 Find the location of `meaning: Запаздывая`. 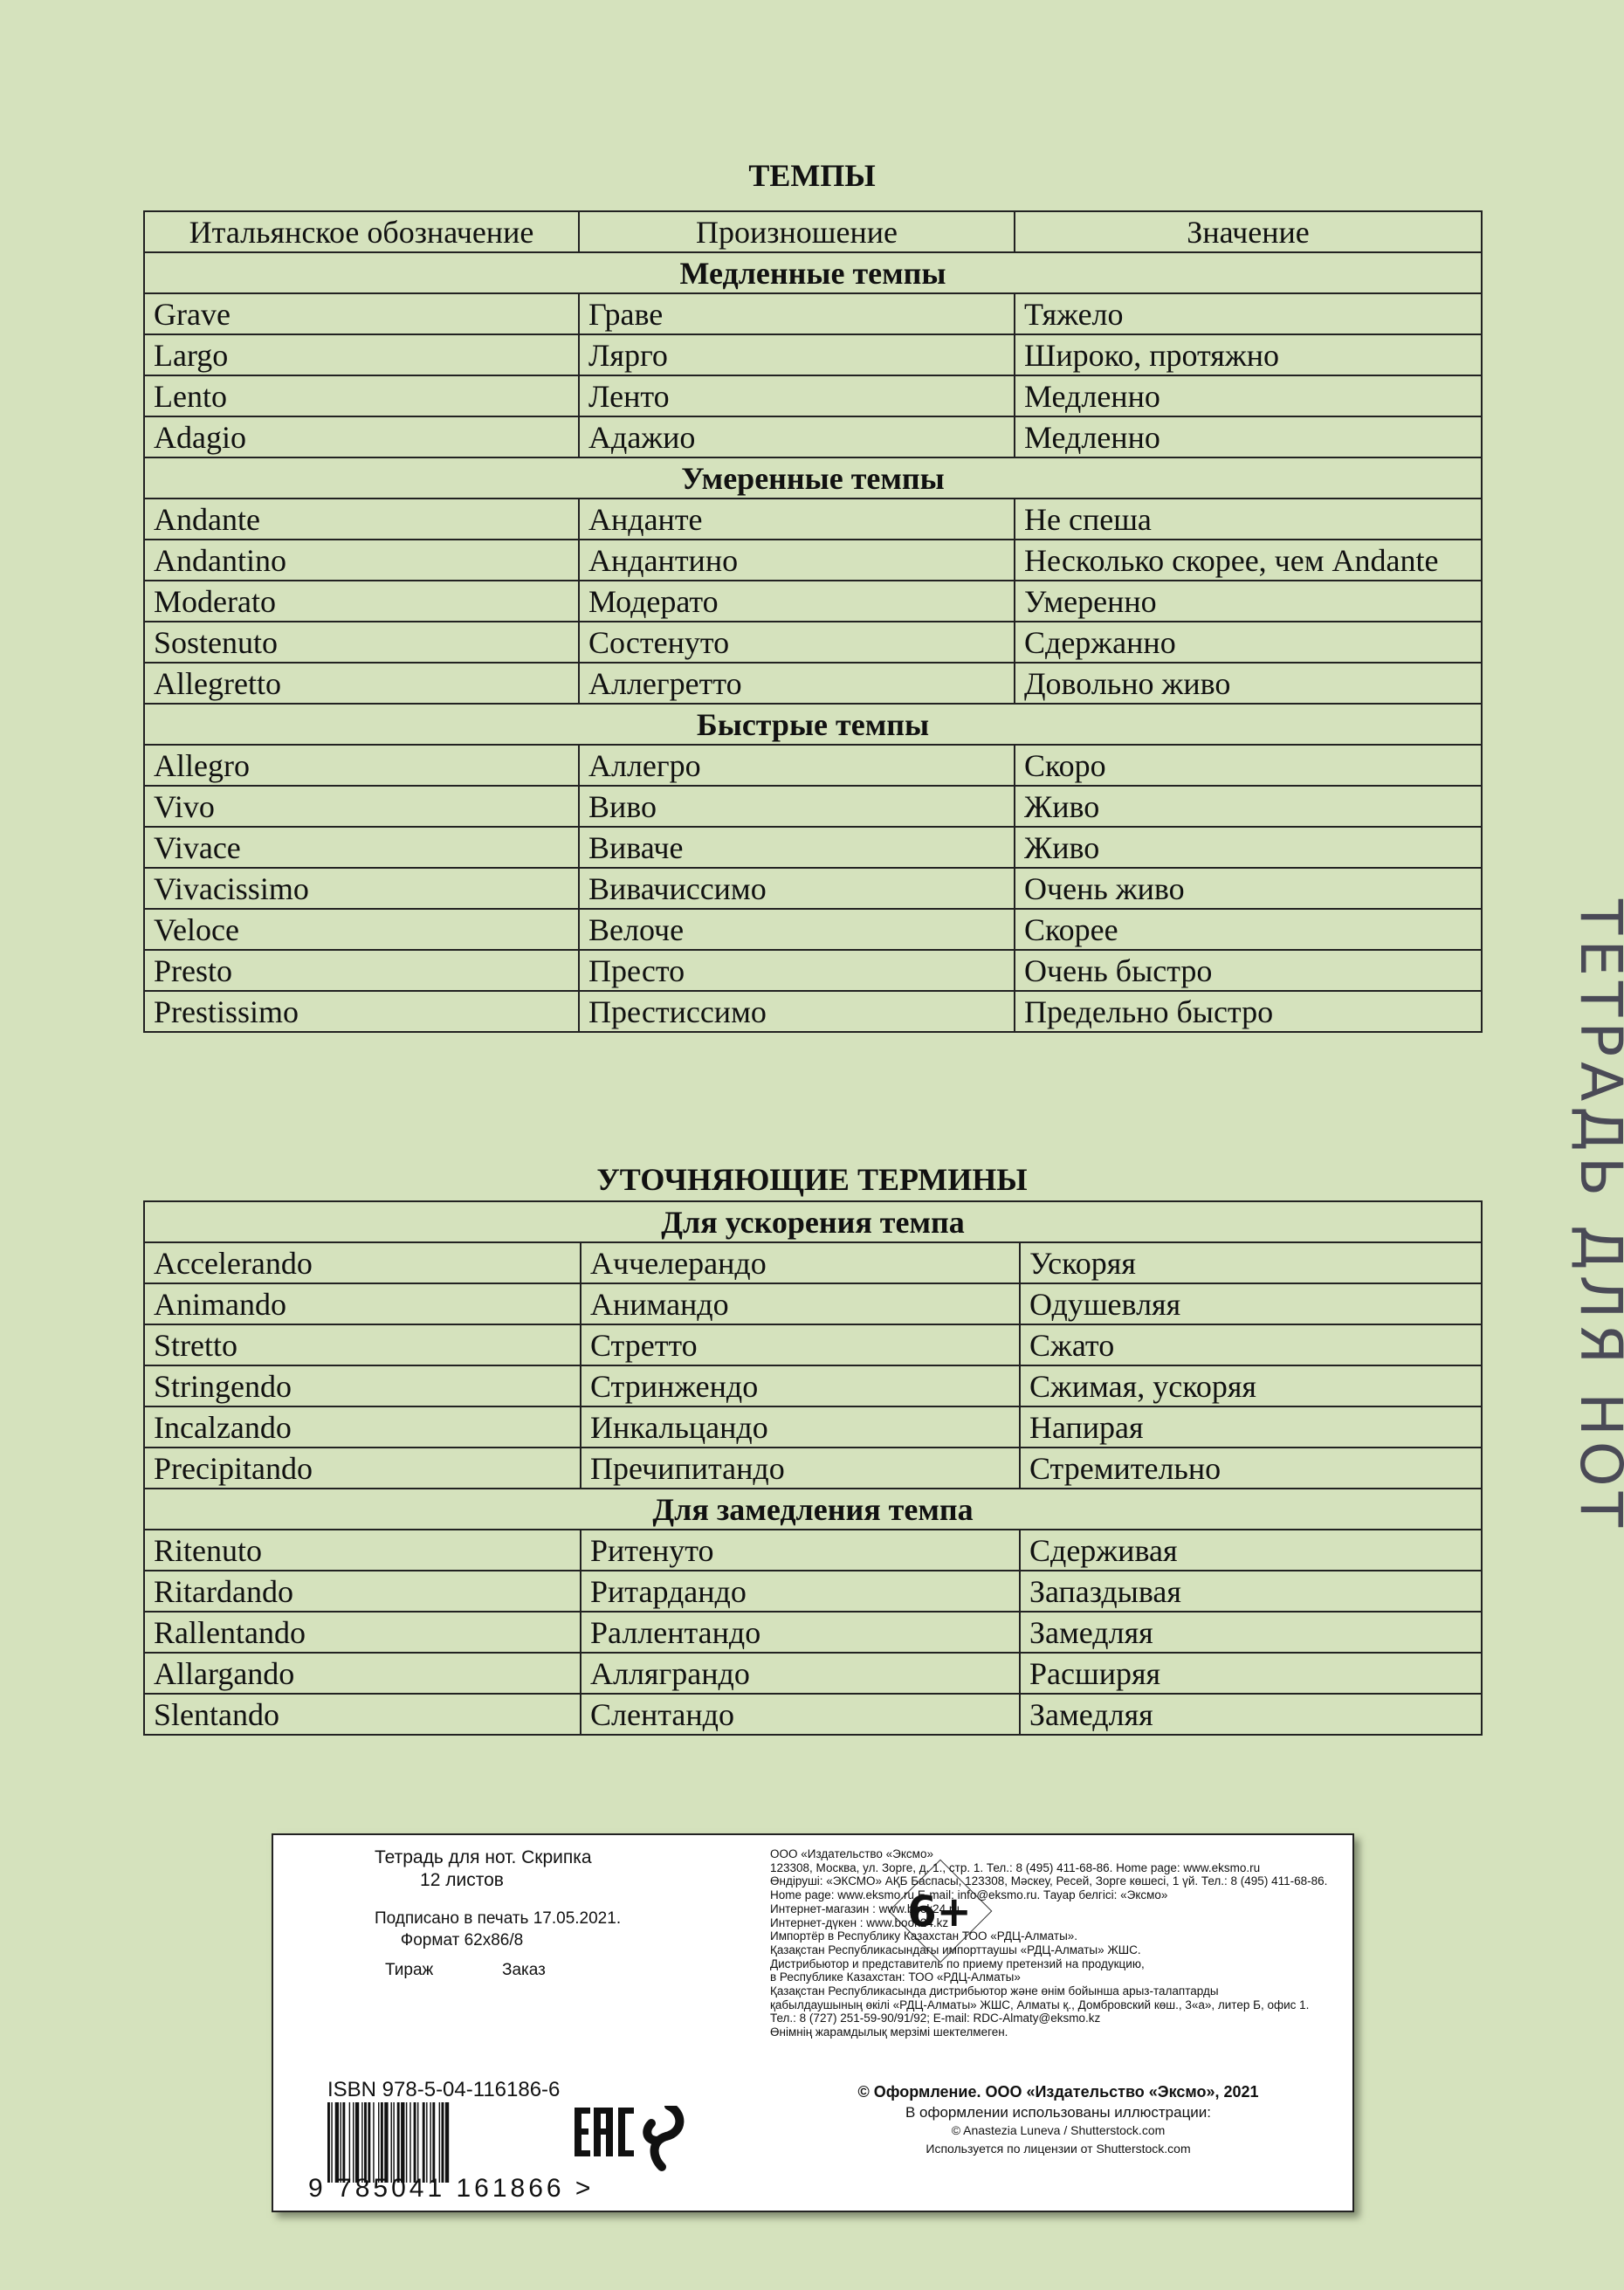

meaning: Запаздывая is located at coordinates (1251, 1592).